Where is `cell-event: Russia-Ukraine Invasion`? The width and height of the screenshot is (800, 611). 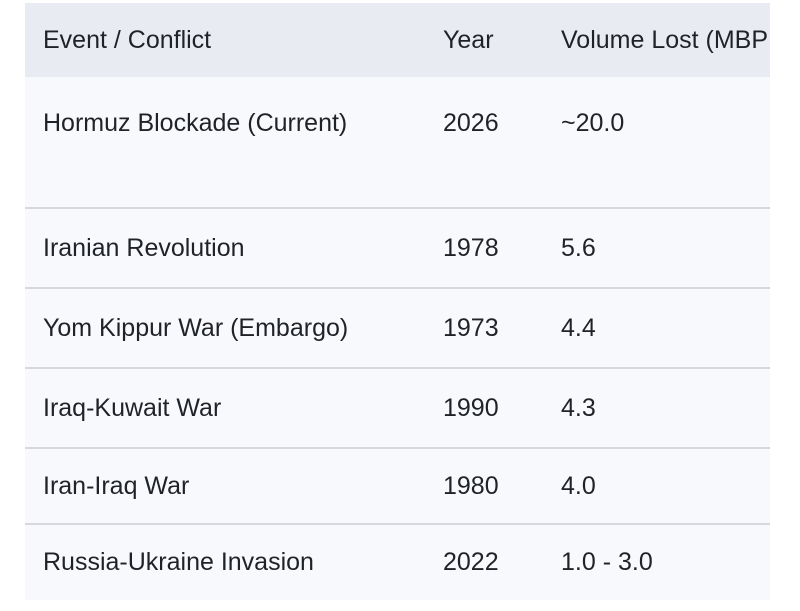 cell-event: Russia-Ukraine Invasion is located at coordinates (178, 562).